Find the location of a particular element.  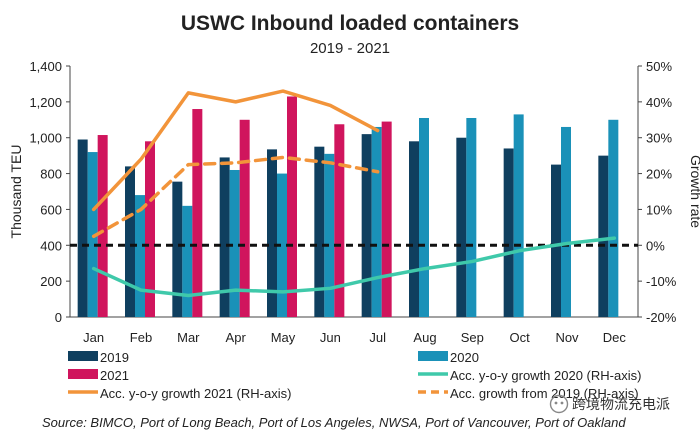

line-Acc. y-o-y growth 2020 (RH-axis) is located at coordinates (354, 267).